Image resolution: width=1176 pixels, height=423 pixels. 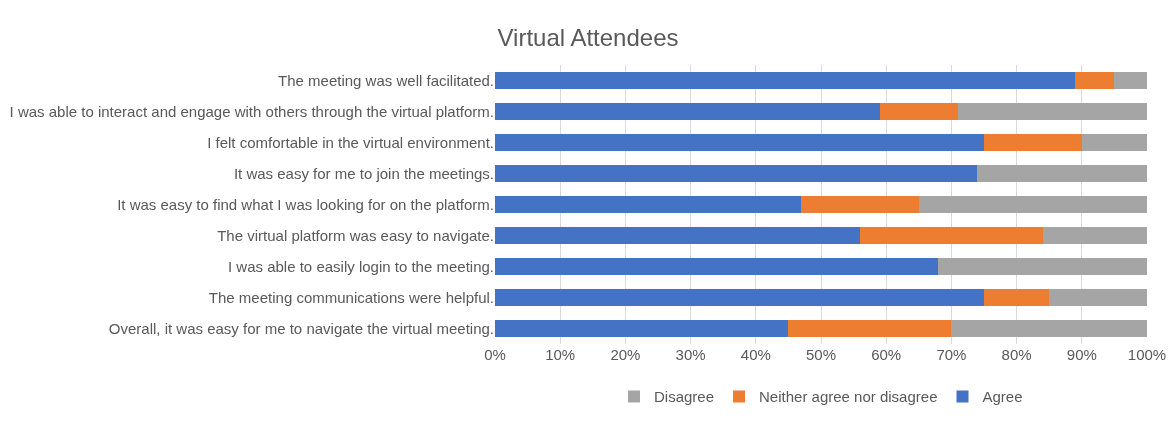 What do you see at coordinates (251, 111) in the screenshot?
I see `y-tick-label: I was able to interact and engage with others through the virtual platform.` at bounding box center [251, 111].